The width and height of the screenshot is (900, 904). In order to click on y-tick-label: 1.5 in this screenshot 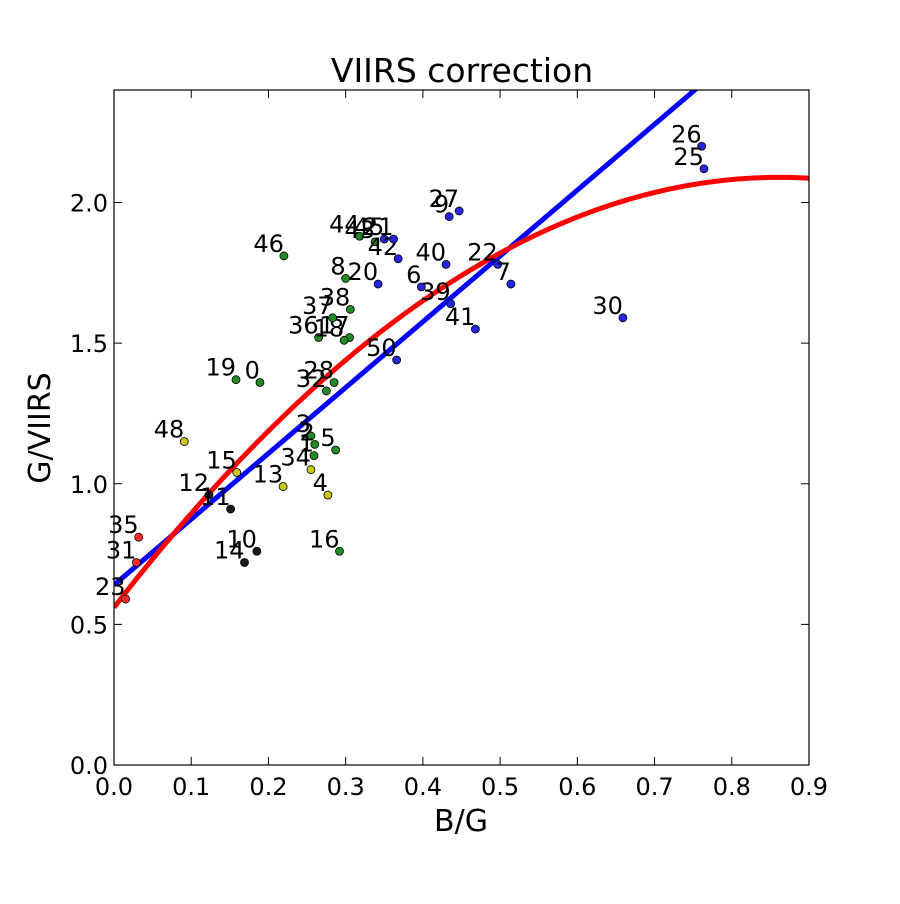, I will do `click(89, 344)`.